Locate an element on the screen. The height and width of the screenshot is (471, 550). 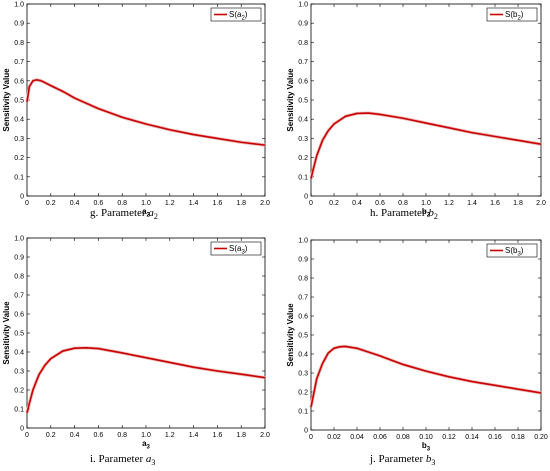
x-tick-label: 0.14 is located at coordinates (472, 437).